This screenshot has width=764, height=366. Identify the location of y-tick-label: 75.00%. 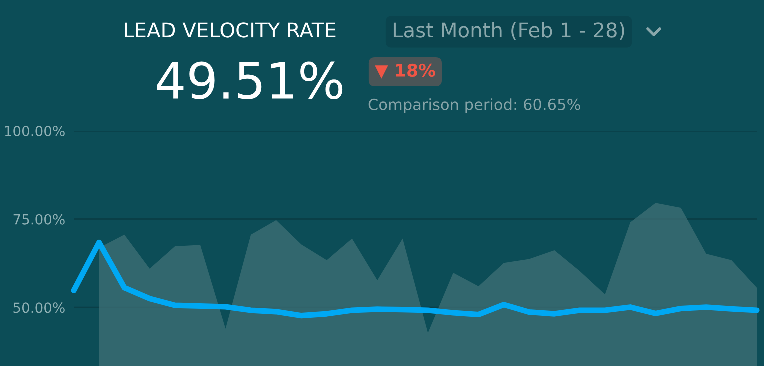
(39, 219).